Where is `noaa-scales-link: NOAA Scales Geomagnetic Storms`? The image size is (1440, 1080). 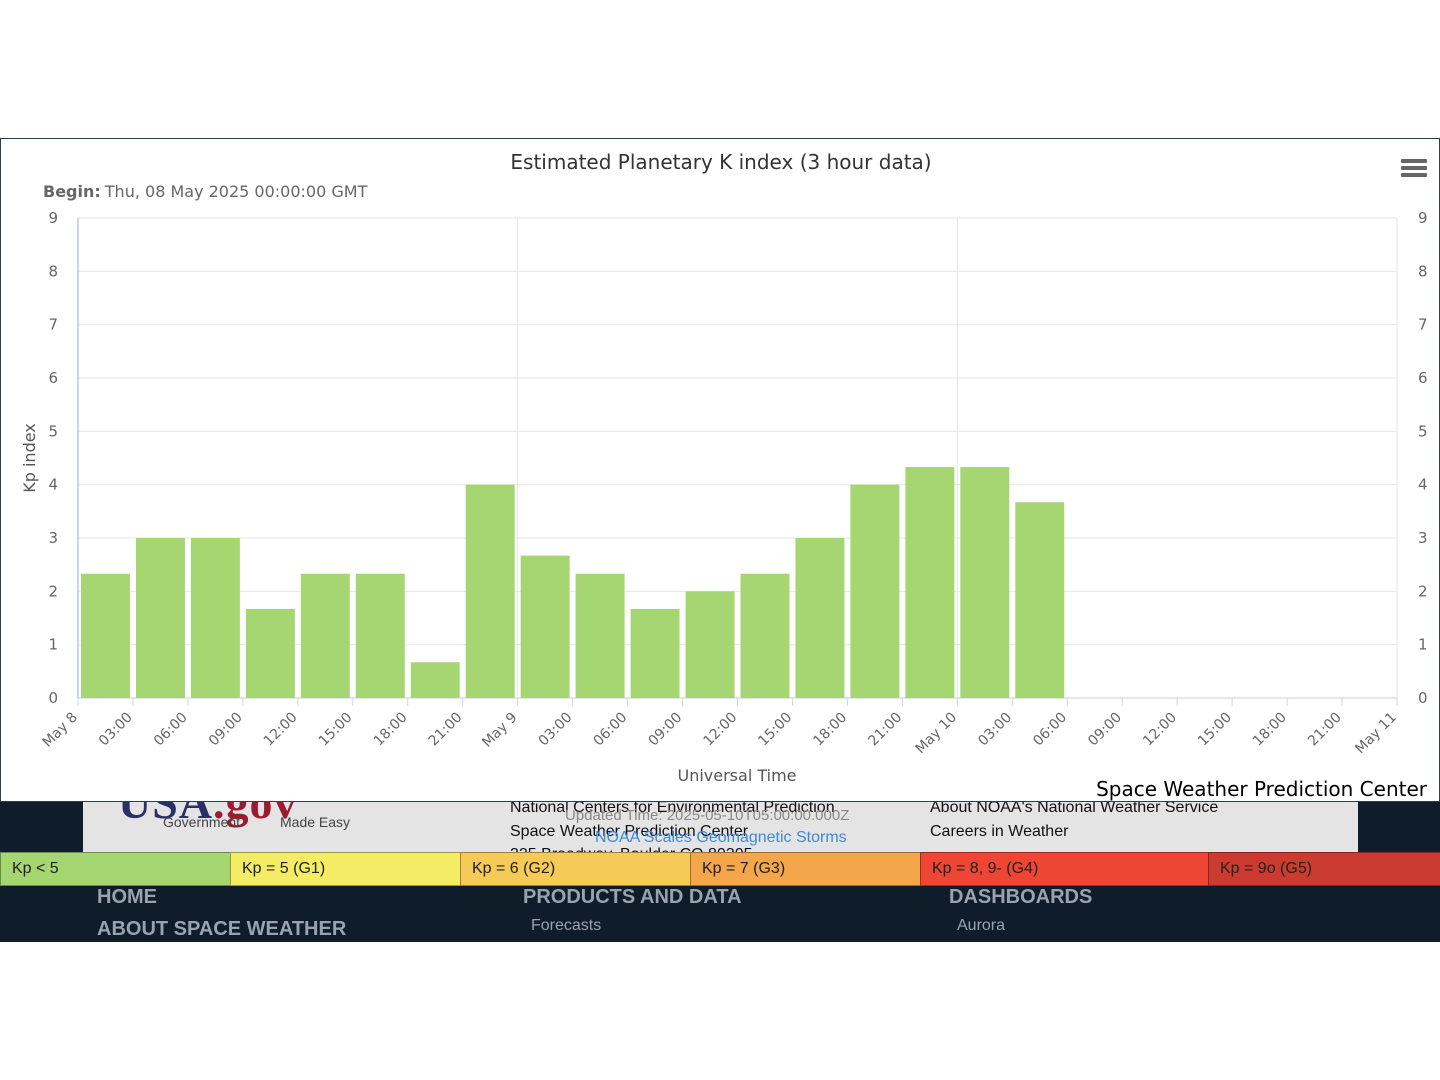
noaa-scales-link: NOAA Scales Geomagnetic Storms is located at coordinates (721, 837).